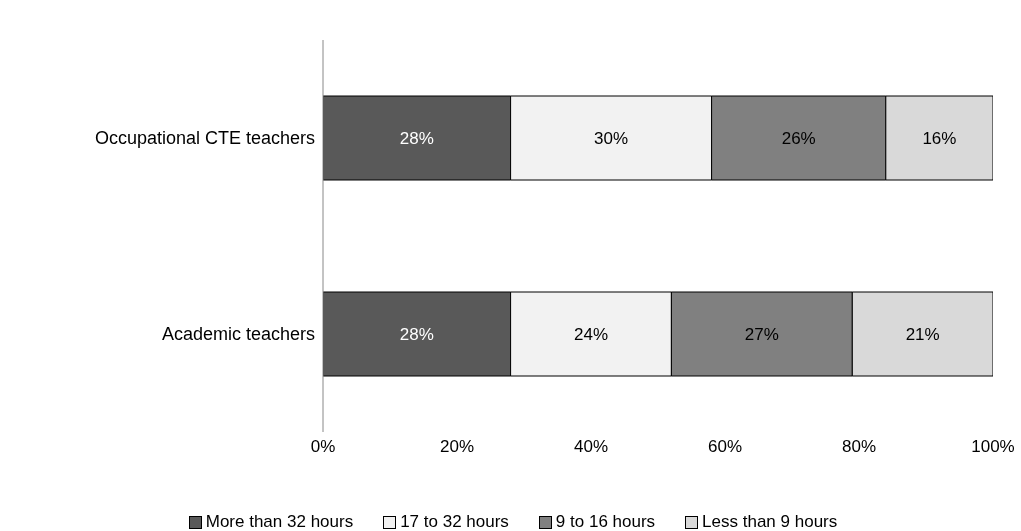 This screenshot has width=1021, height=531. I want to click on x-tick-label: 100%, so click(993, 447).